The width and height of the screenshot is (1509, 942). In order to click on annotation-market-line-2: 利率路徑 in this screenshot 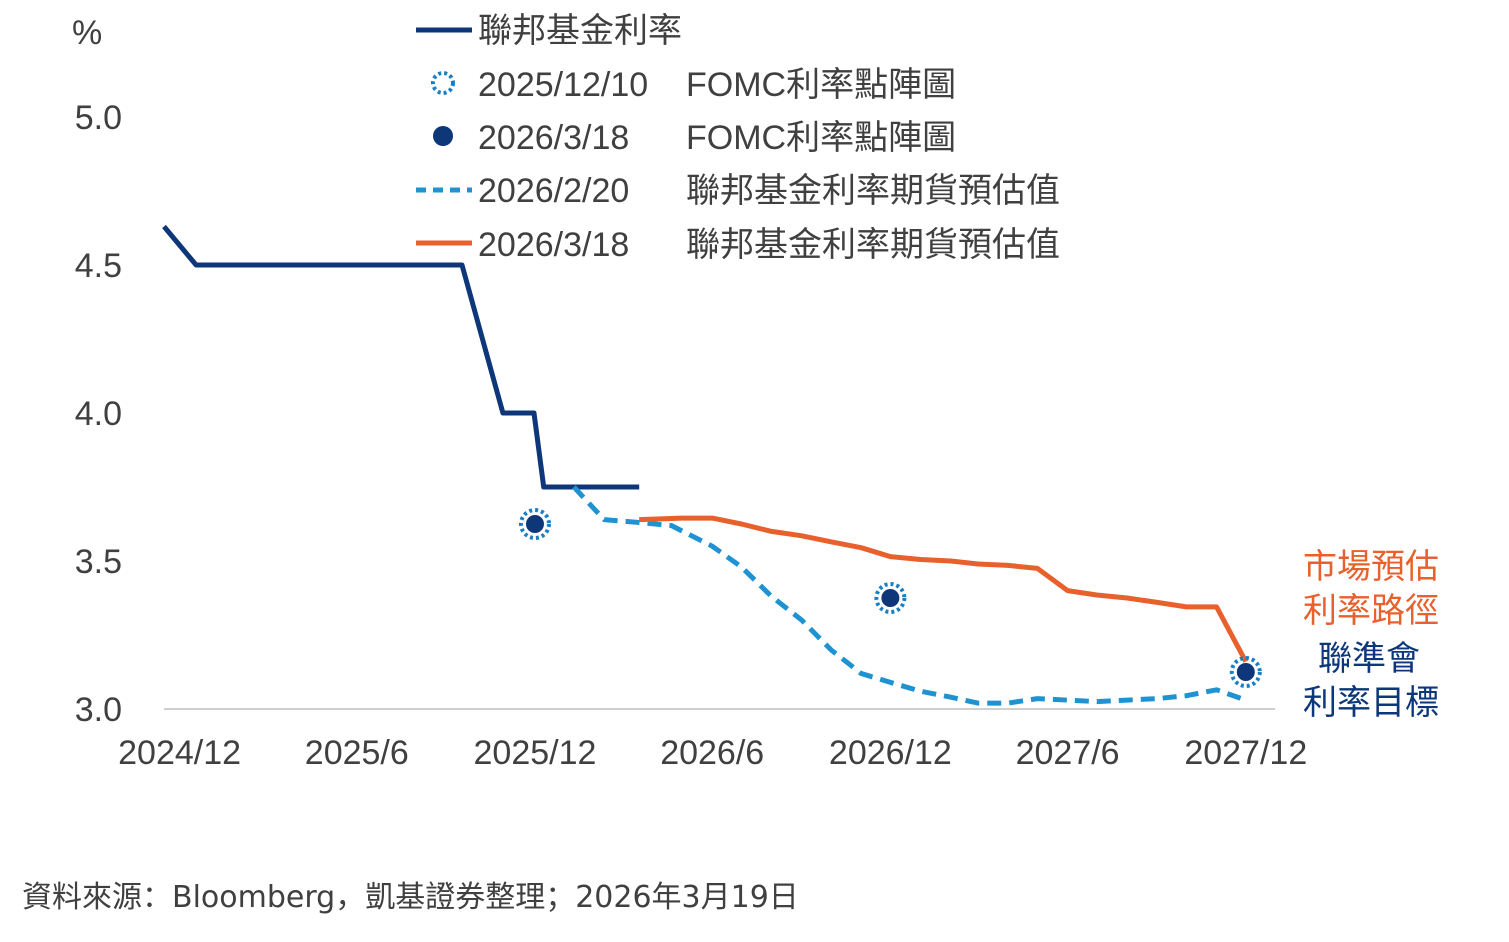, I will do `click(1371, 611)`.